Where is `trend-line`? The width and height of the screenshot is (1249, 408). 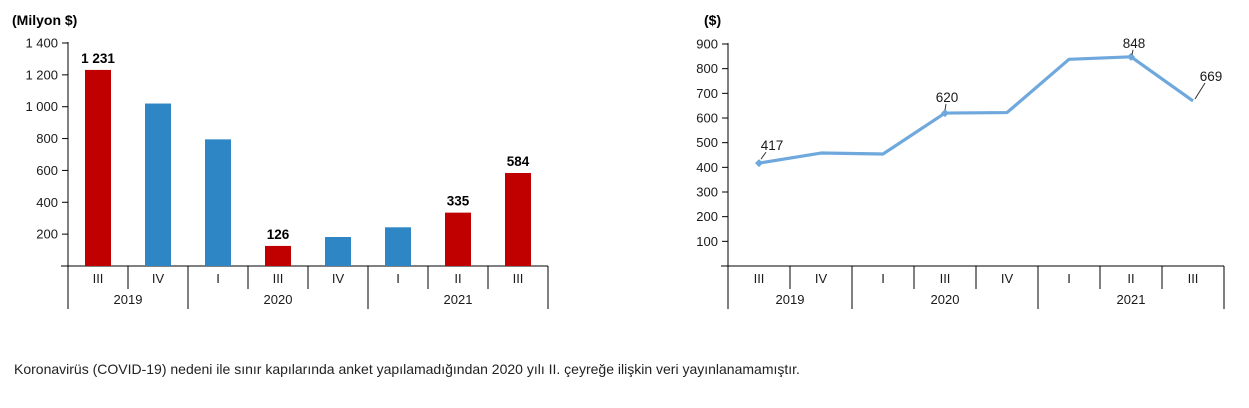 trend-line is located at coordinates (976, 110).